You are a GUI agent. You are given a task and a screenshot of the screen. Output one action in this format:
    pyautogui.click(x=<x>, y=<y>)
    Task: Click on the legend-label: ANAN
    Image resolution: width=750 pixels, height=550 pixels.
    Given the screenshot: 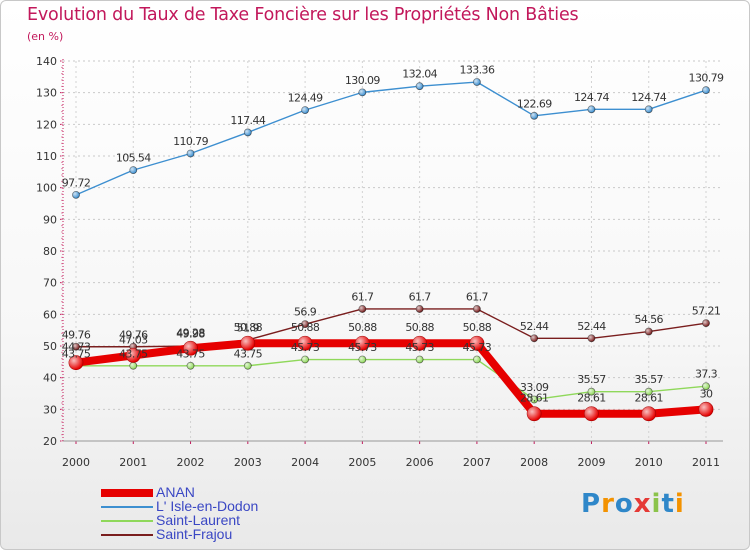 What is the action you would take?
    pyautogui.click(x=175, y=492)
    